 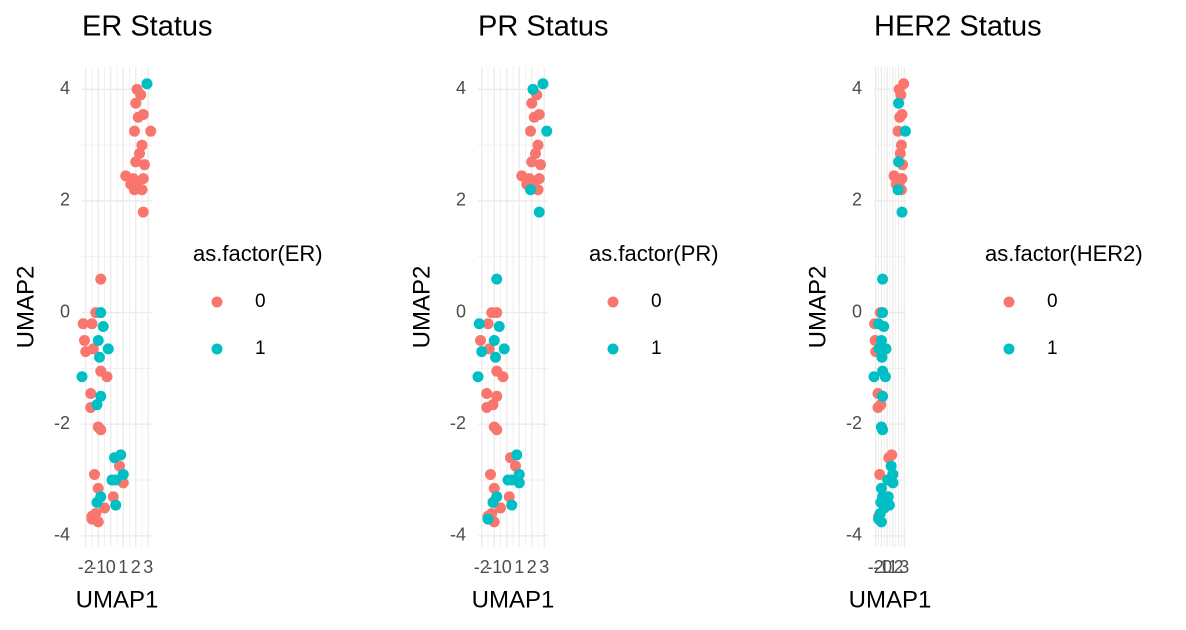 I want to click on y-tick-label: -2, so click(x=62, y=423).